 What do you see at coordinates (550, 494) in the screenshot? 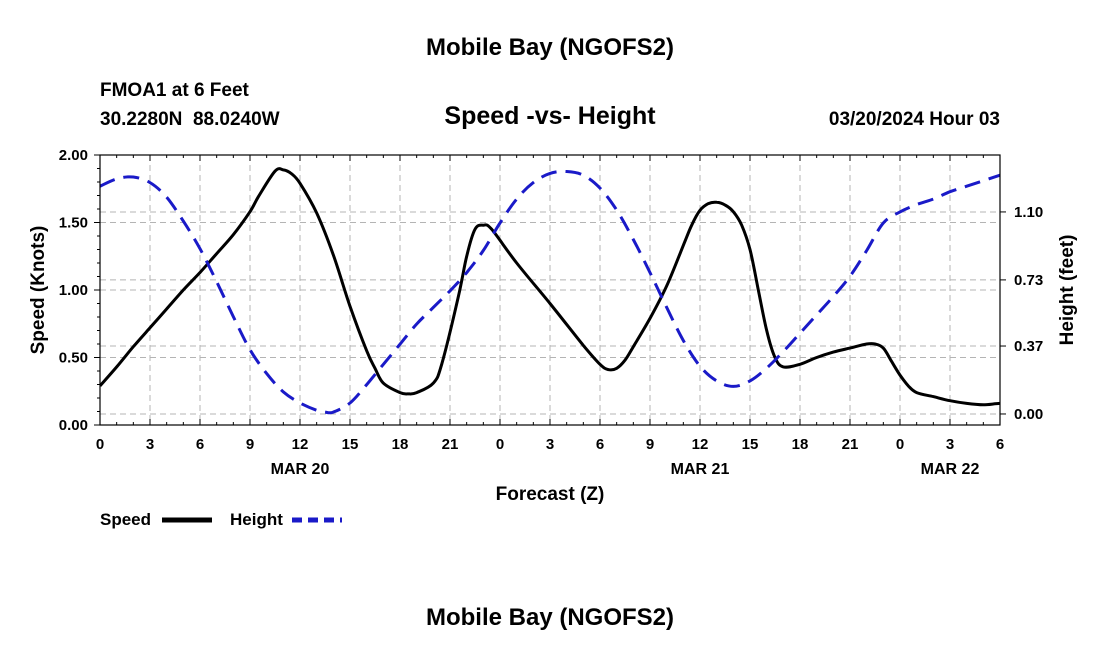
I see `x-axis-label: Forecast (Z)` at bounding box center [550, 494].